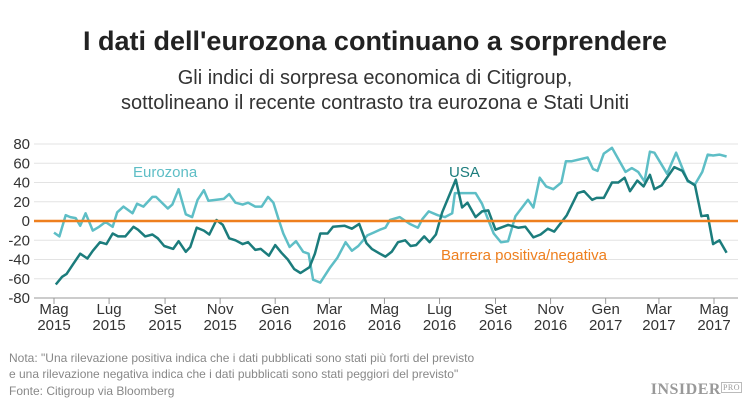 The width and height of the screenshot is (750, 411). What do you see at coordinates (19, 221) in the screenshot?
I see `y-axis: 80 60 40 20 0 -20 -40 -60 -80` at bounding box center [19, 221].